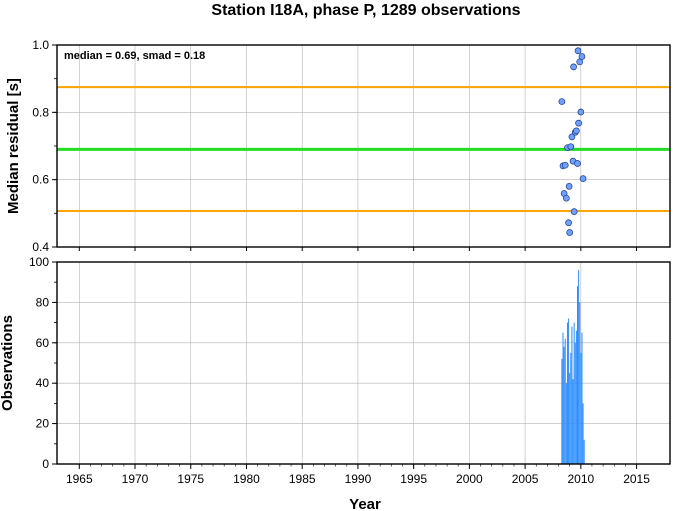 The width and height of the screenshot is (677, 511). I want to click on x-tick-label: 1985, so click(302, 479).